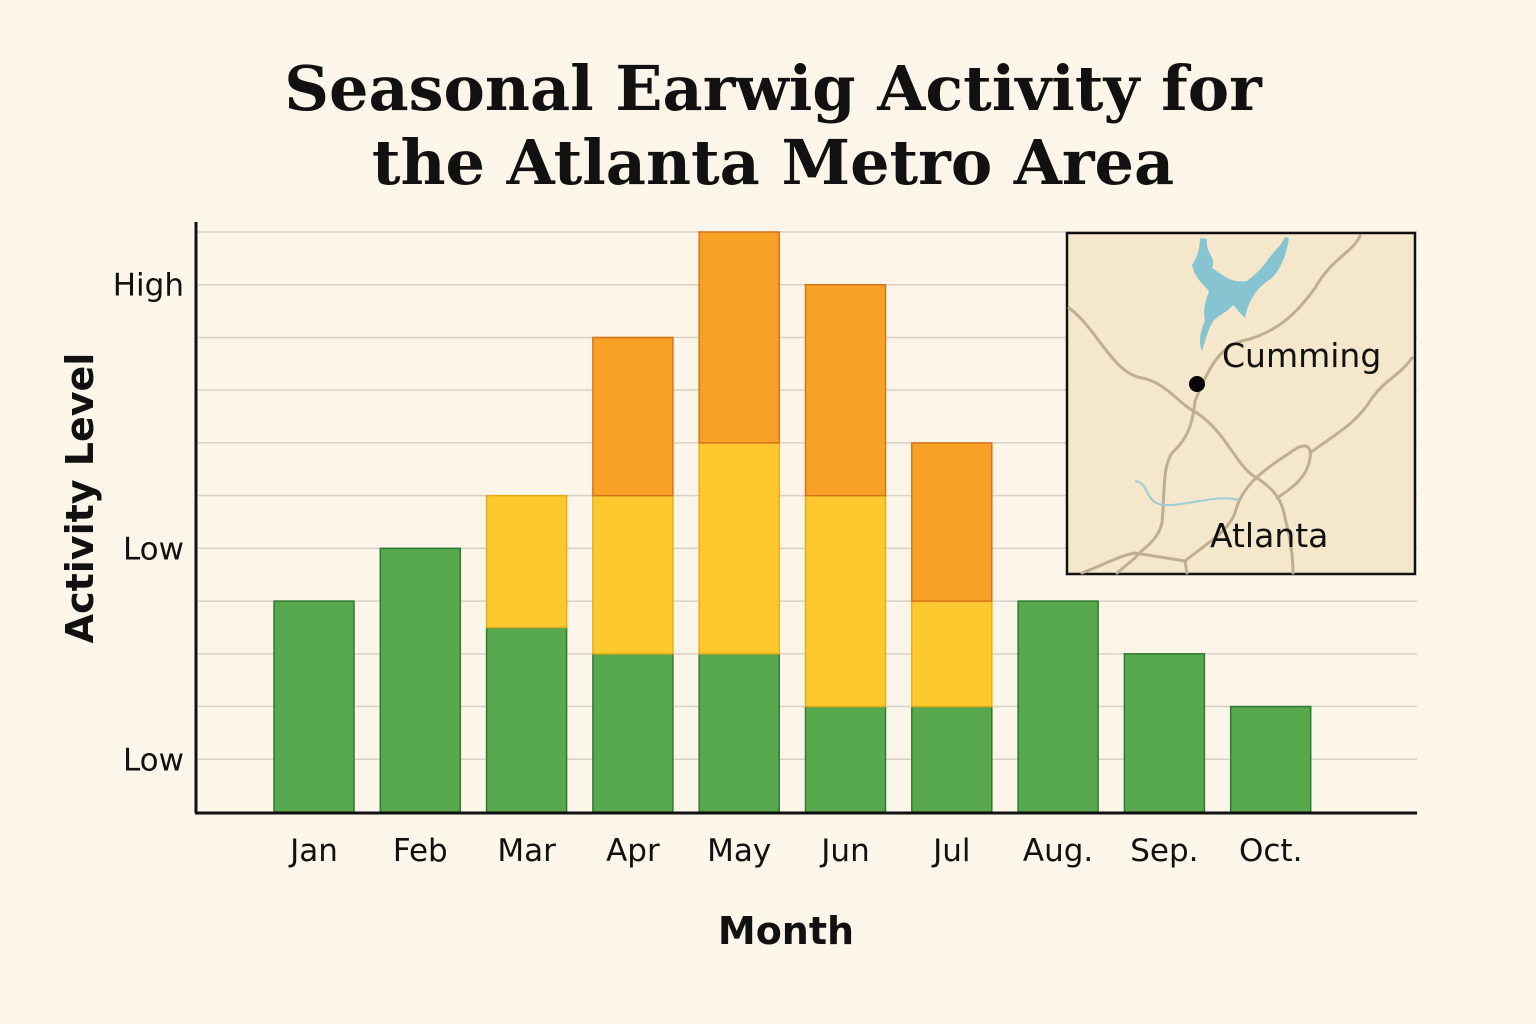 The width and height of the screenshot is (1536, 1024). I want to click on inset-map: Cumming Atlanta, so click(1241, 403).